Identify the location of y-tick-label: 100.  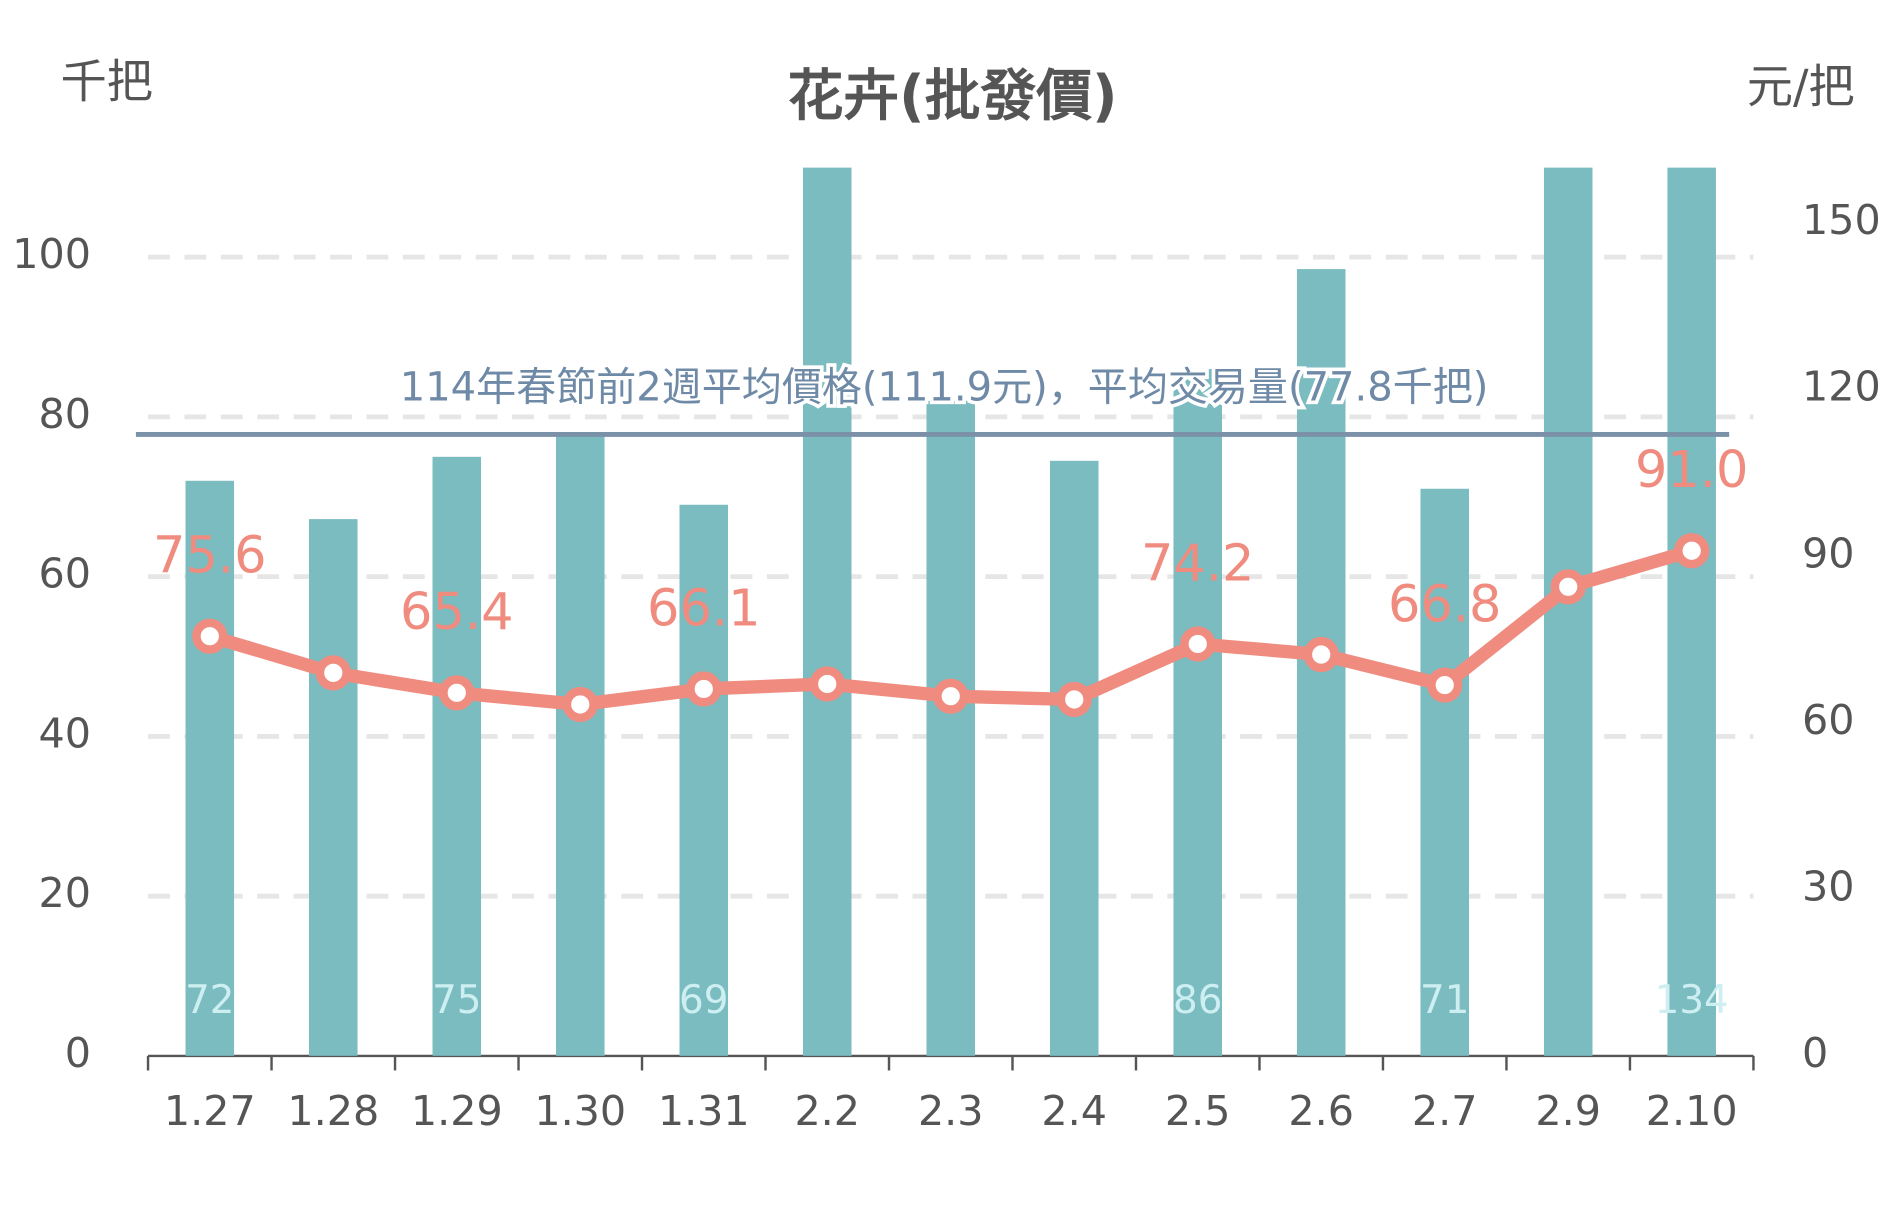
(51, 254).